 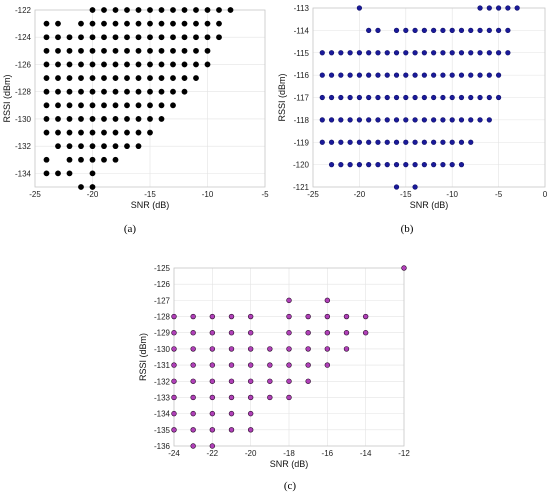 What do you see at coordinates (150, 205) in the screenshot?
I see `x-axis-label: SNR (dB)` at bounding box center [150, 205].